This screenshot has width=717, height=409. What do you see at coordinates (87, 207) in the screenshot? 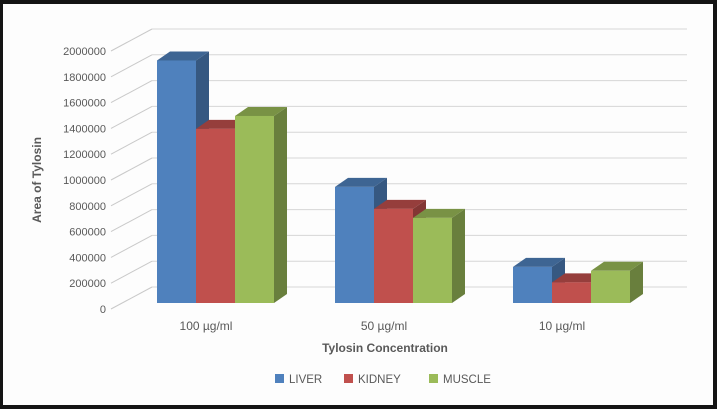
I see `y-tick-label: 800000` at bounding box center [87, 207].